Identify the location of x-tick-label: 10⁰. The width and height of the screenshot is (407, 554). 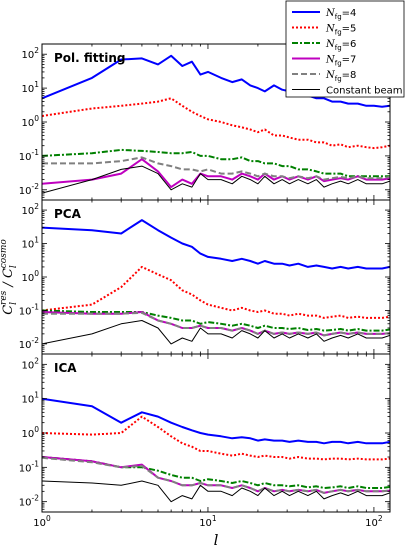
(42, 521).